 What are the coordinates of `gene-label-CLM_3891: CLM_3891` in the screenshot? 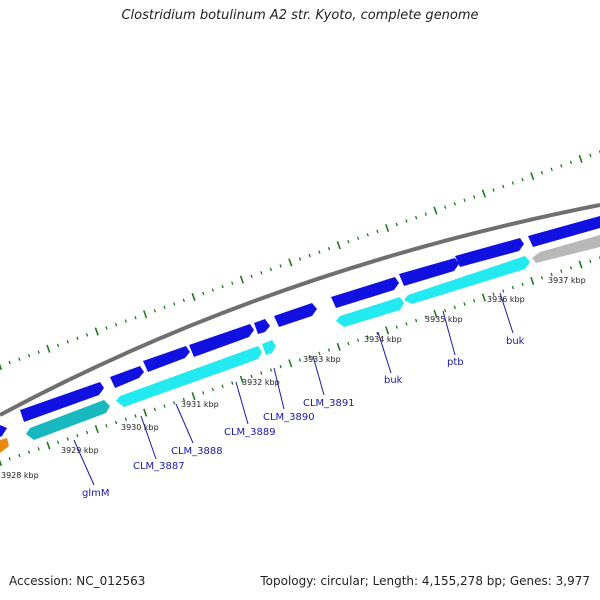 It's located at (329, 403).